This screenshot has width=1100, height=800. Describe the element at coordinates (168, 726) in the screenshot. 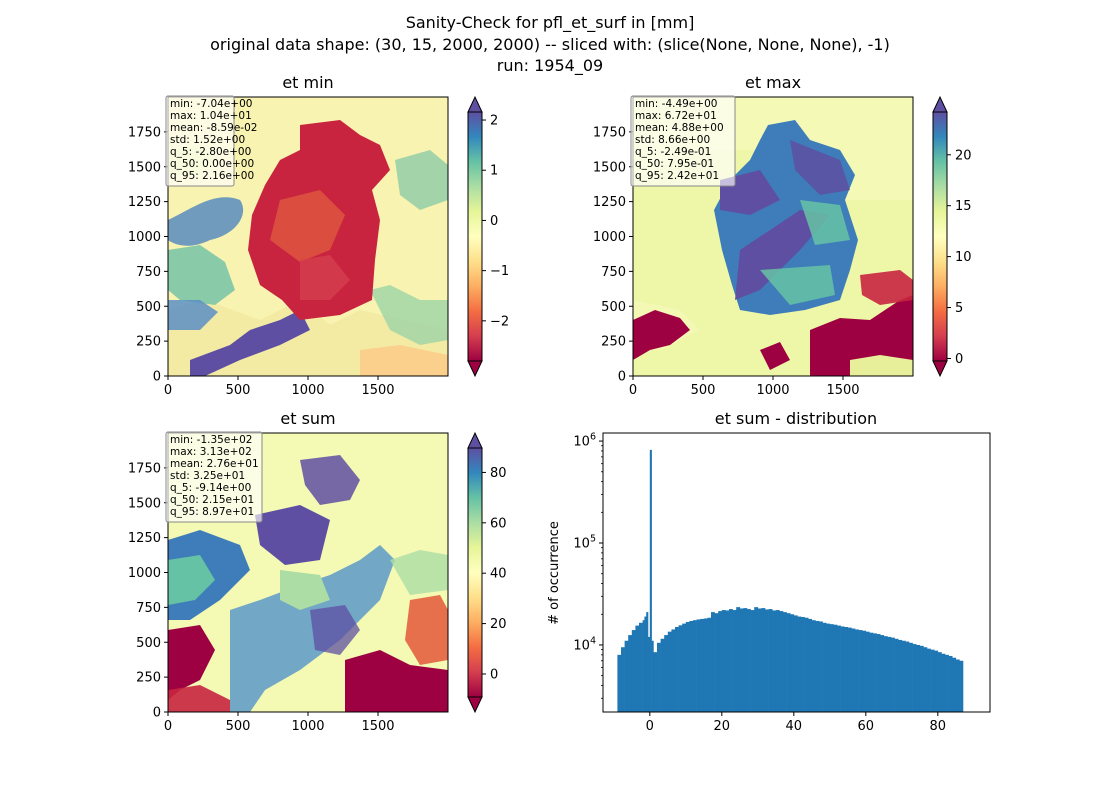

I see `x-tick-label: 0` at that location.